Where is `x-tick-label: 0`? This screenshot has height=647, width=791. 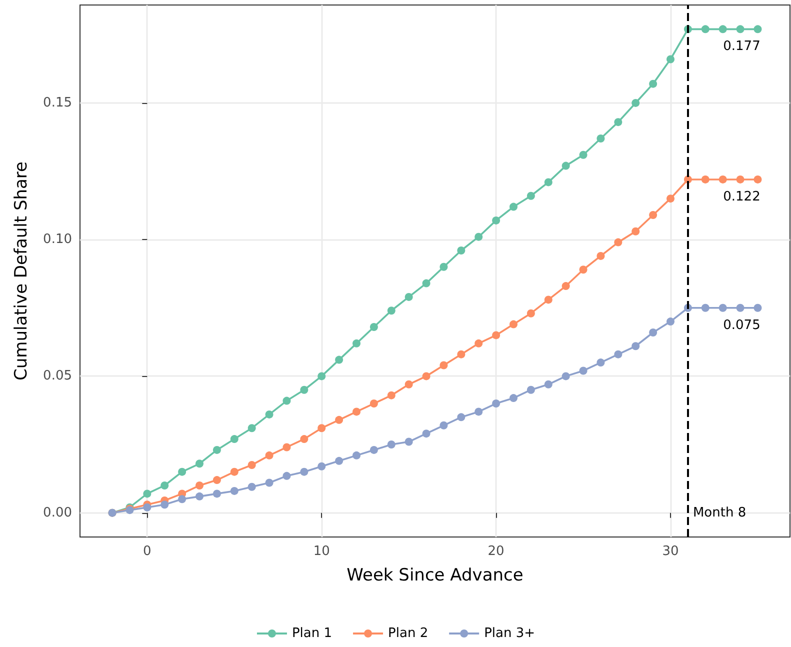 x-tick-label: 0 is located at coordinates (147, 551).